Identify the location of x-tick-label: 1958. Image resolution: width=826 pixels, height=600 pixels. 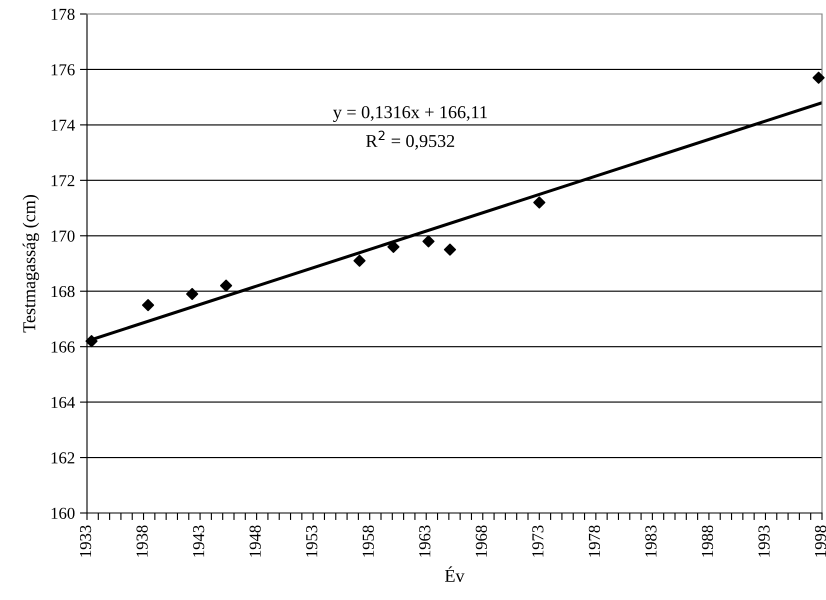
(368, 541).